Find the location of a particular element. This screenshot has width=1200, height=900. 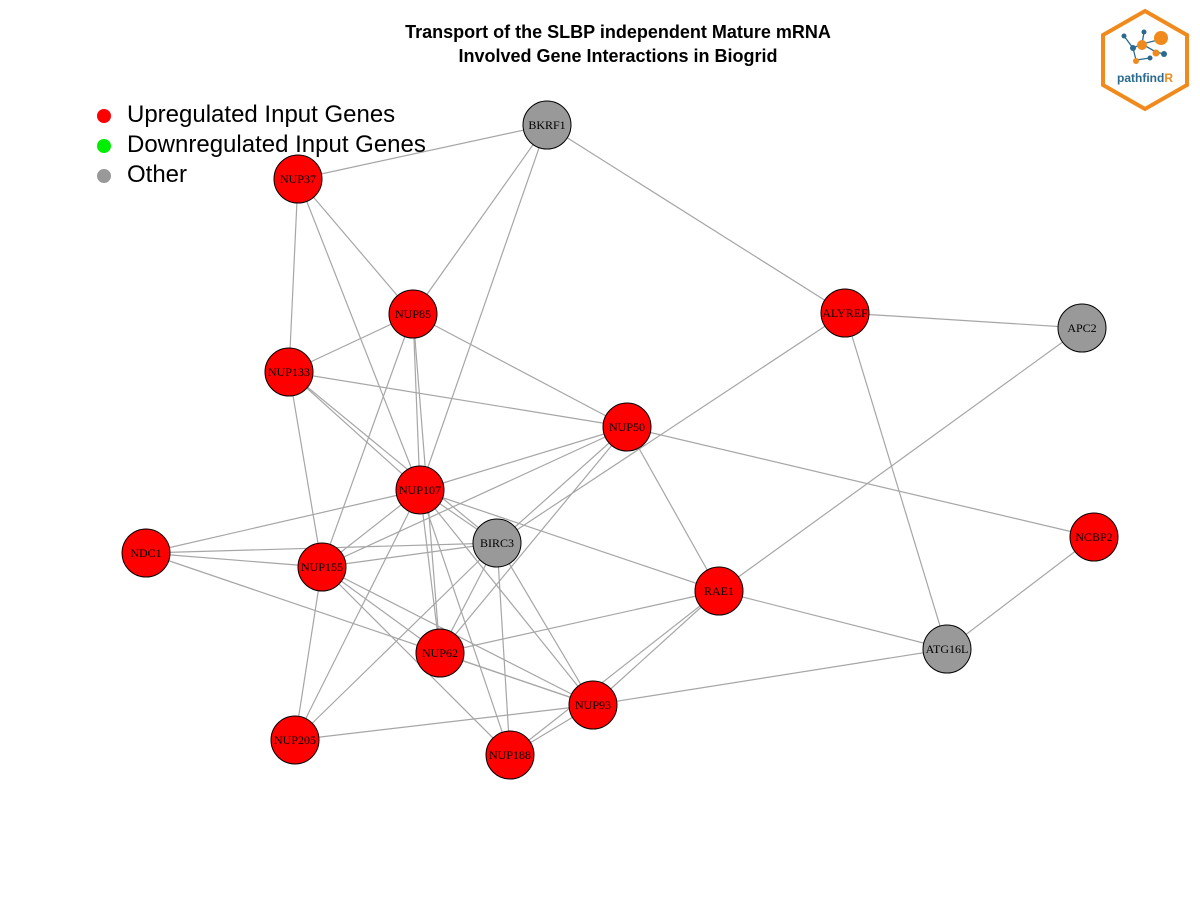

edge-nup85-nup155 is located at coordinates (367, 440).